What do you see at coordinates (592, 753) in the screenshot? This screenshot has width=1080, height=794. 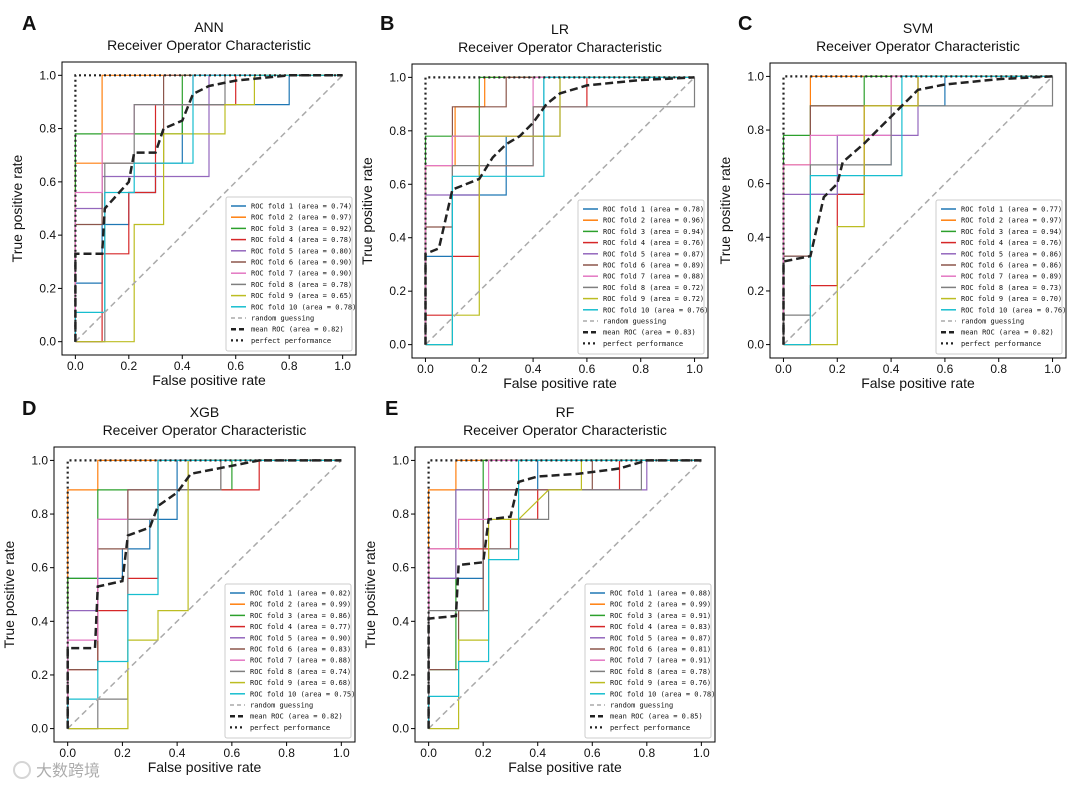 I see `x-tick-label: 0.6` at bounding box center [592, 753].